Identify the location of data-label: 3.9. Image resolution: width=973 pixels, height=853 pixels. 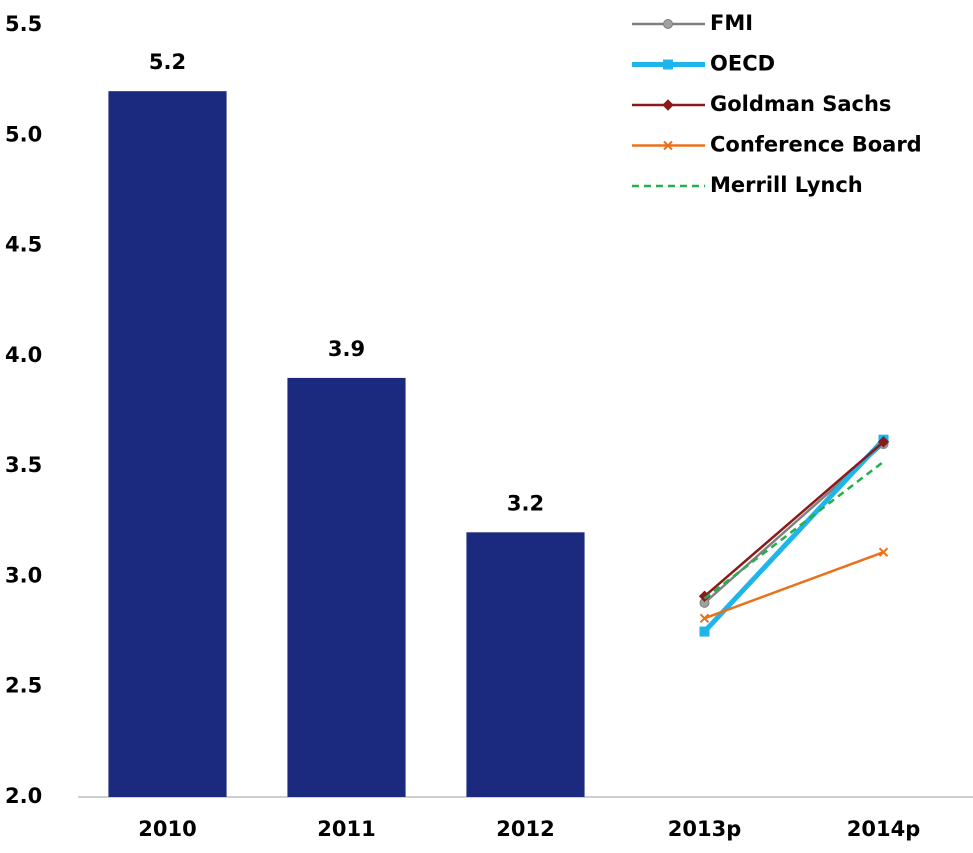
(346, 349).